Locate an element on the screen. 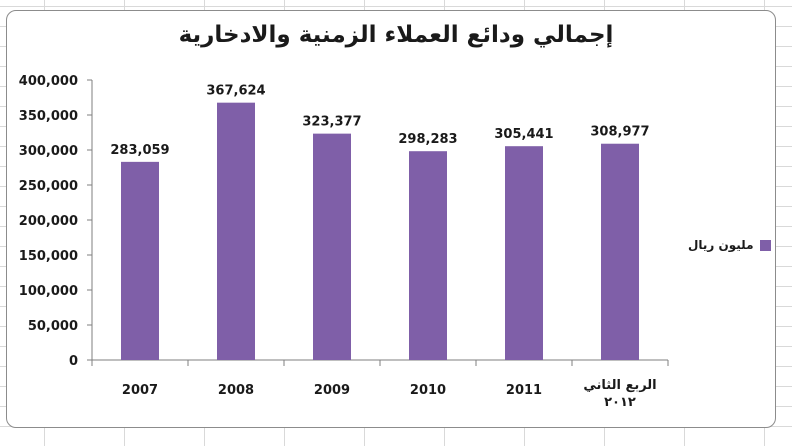 This screenshot has width=792, height=446. x-tick-label: 2007 is located at coordinates (140, 390).